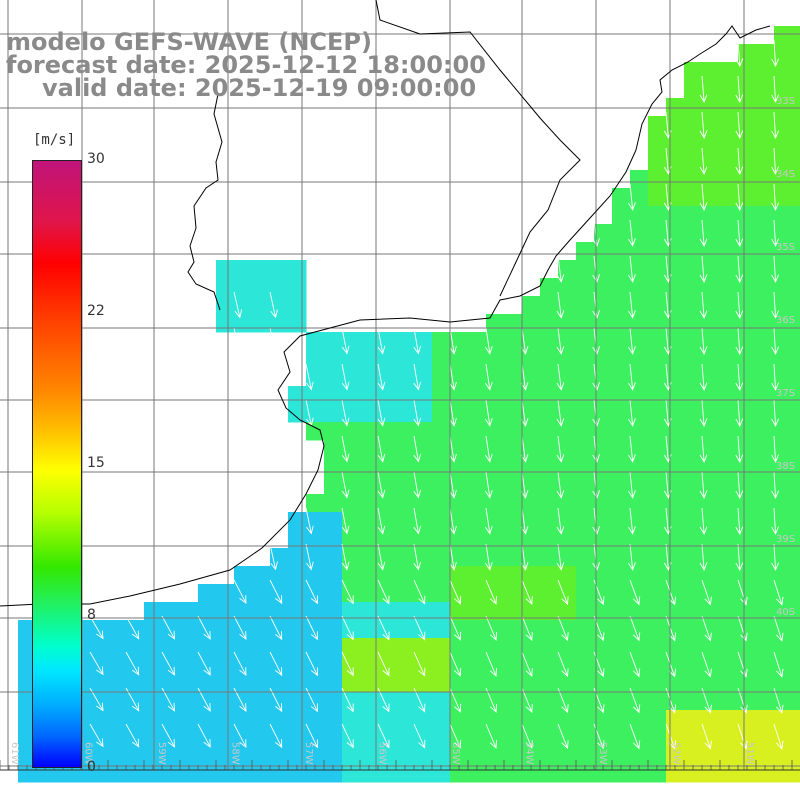 Image resolution: width=800 pixels, height=800 pixels. What do you see at coordinates (749, 753) in the screenshot?
I see `longitude-label: 51W` at bounding box center [749, 753].